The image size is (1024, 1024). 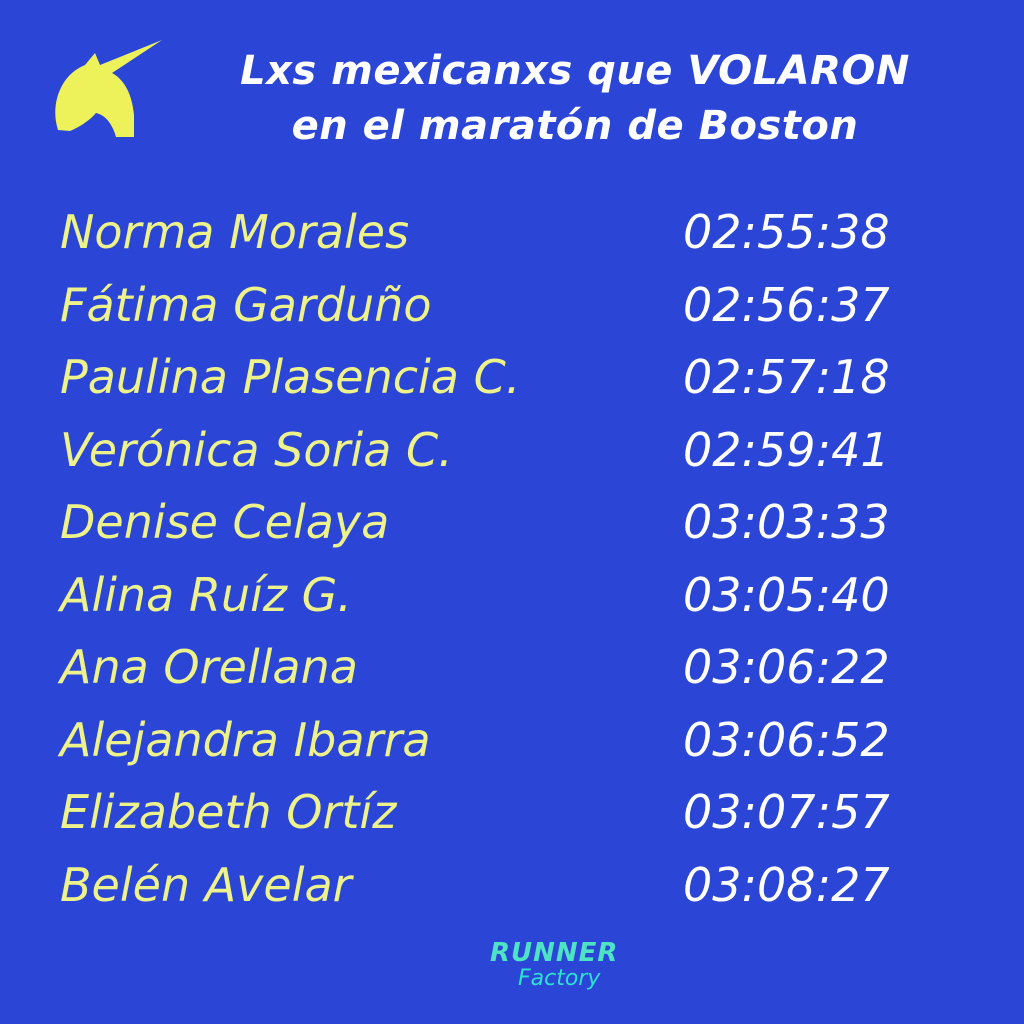 I want to click on finish-time: 03:03:33, so click(x=786, y=522).